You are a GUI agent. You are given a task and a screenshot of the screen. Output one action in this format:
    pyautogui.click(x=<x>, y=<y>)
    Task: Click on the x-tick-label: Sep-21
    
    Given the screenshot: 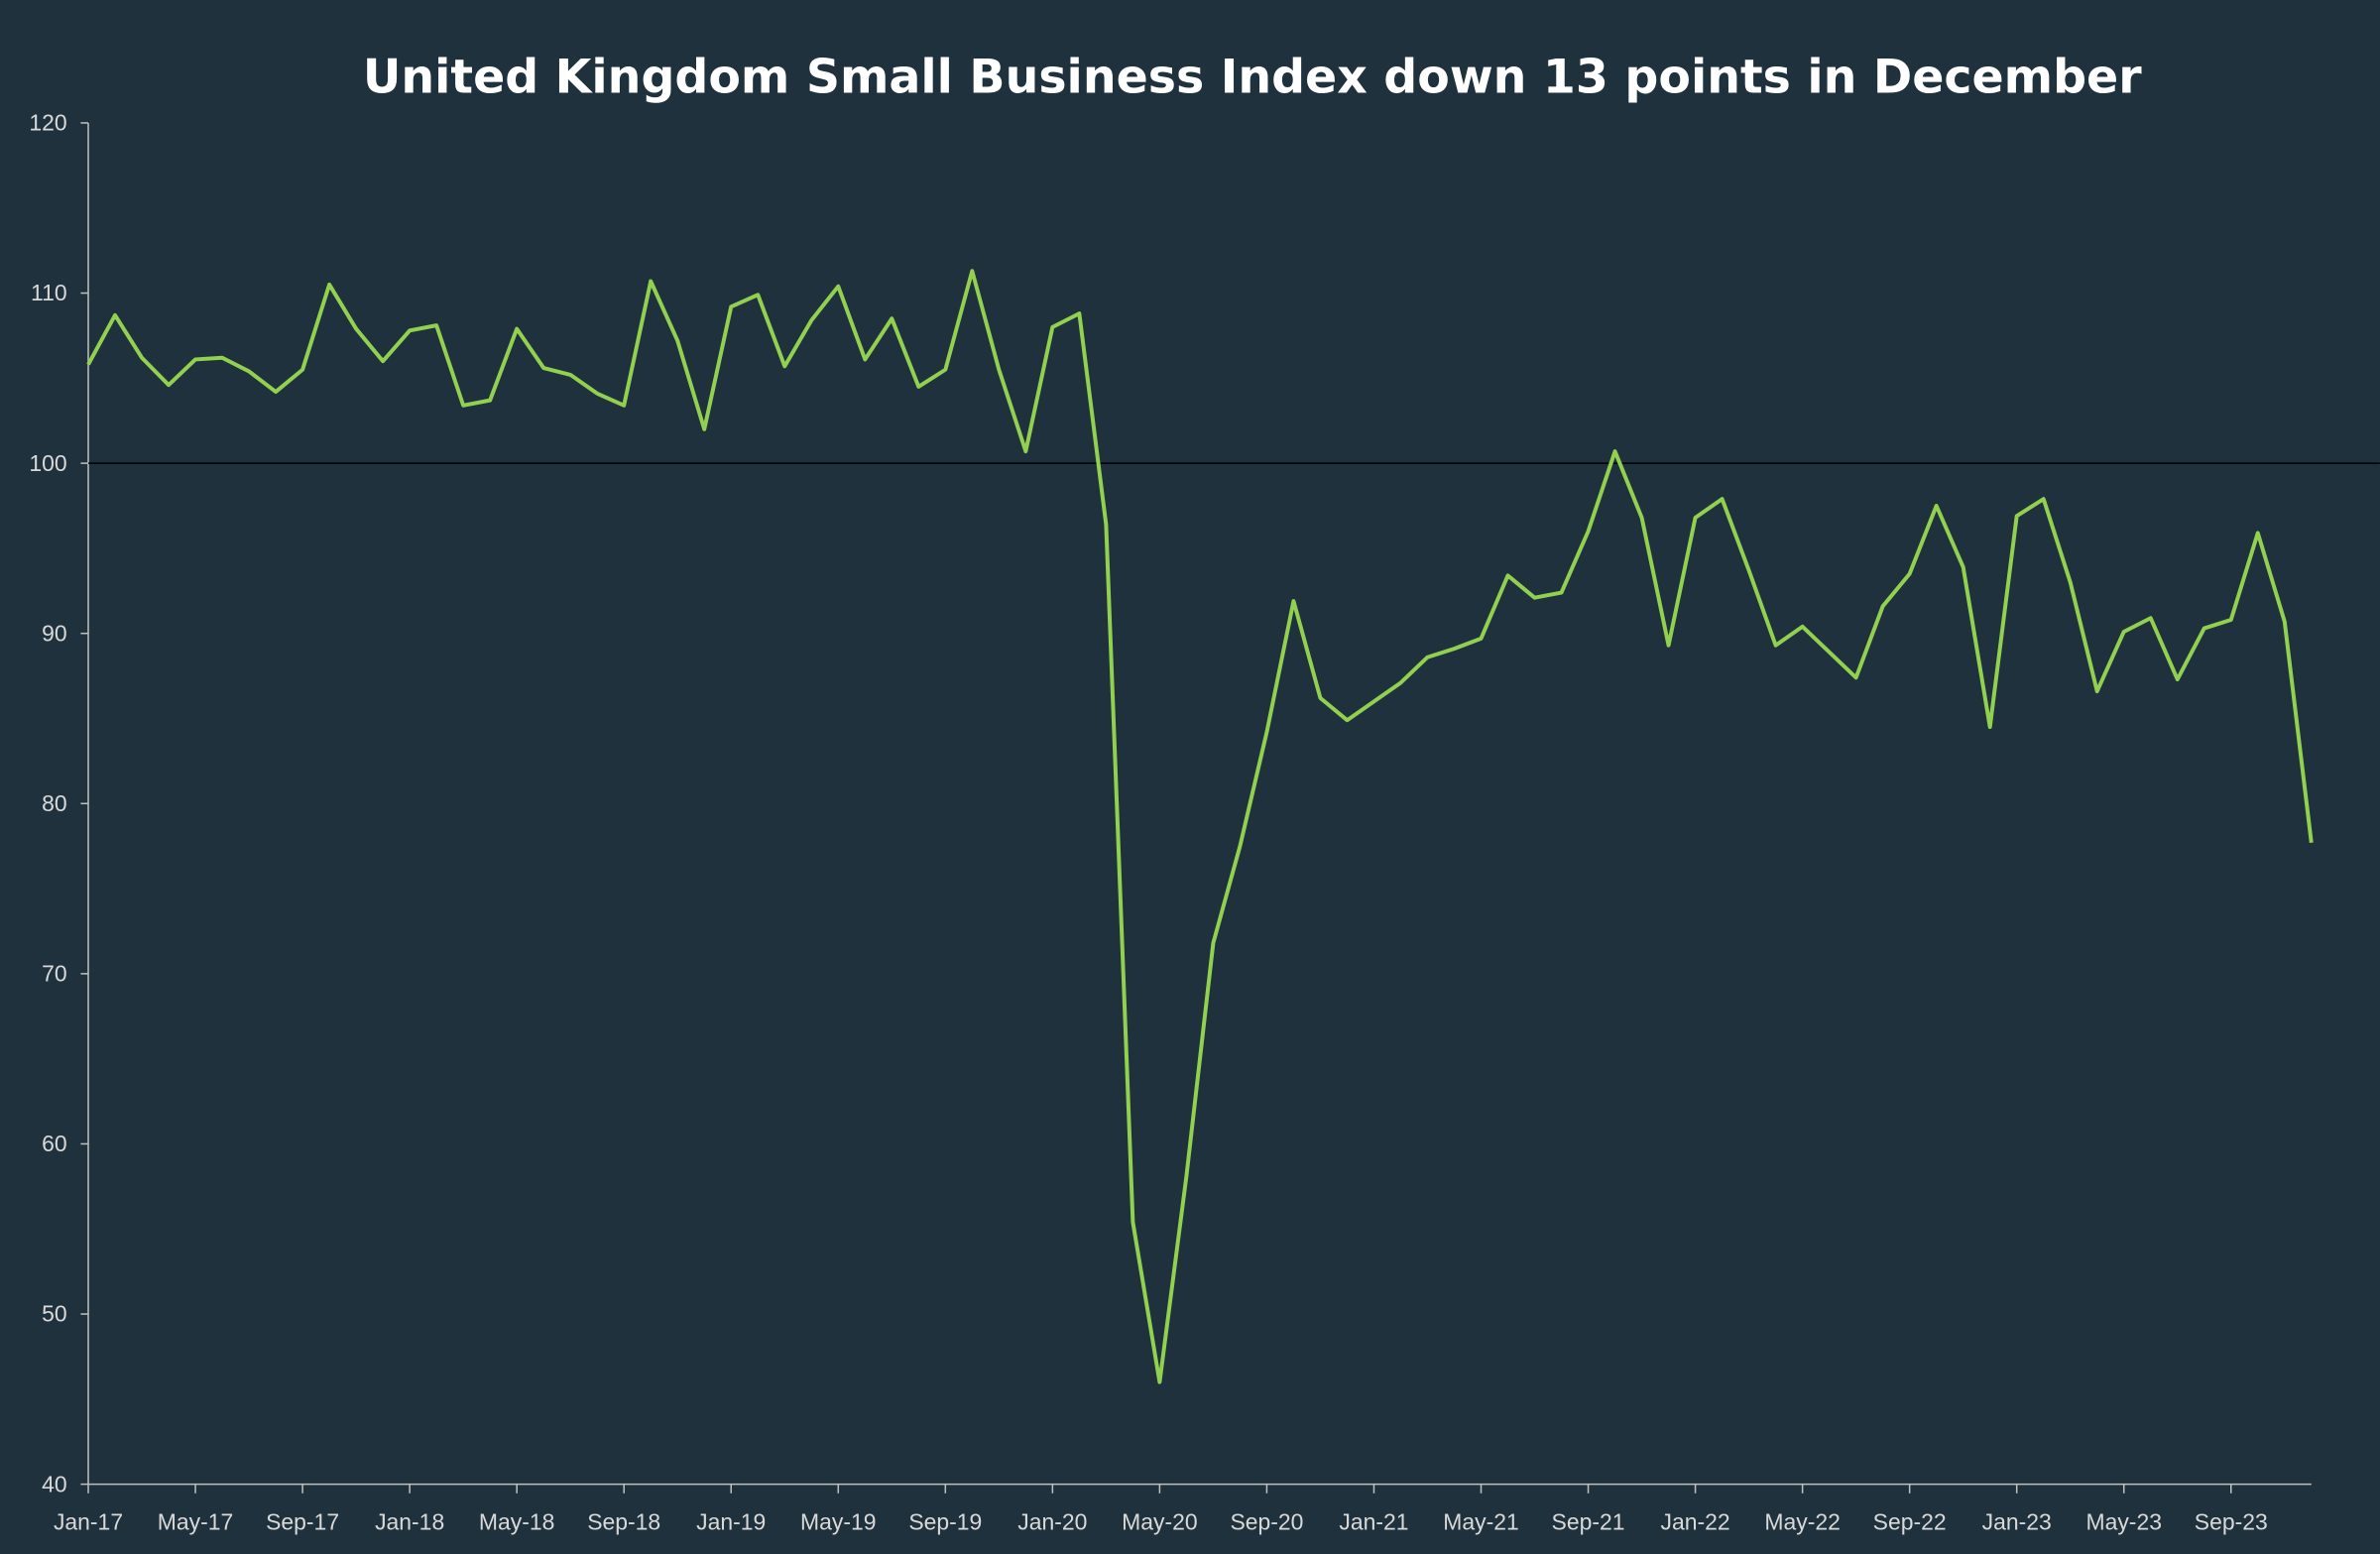 What is the action you would take?
    pyautogui.click(x=1588, y=1522)
    